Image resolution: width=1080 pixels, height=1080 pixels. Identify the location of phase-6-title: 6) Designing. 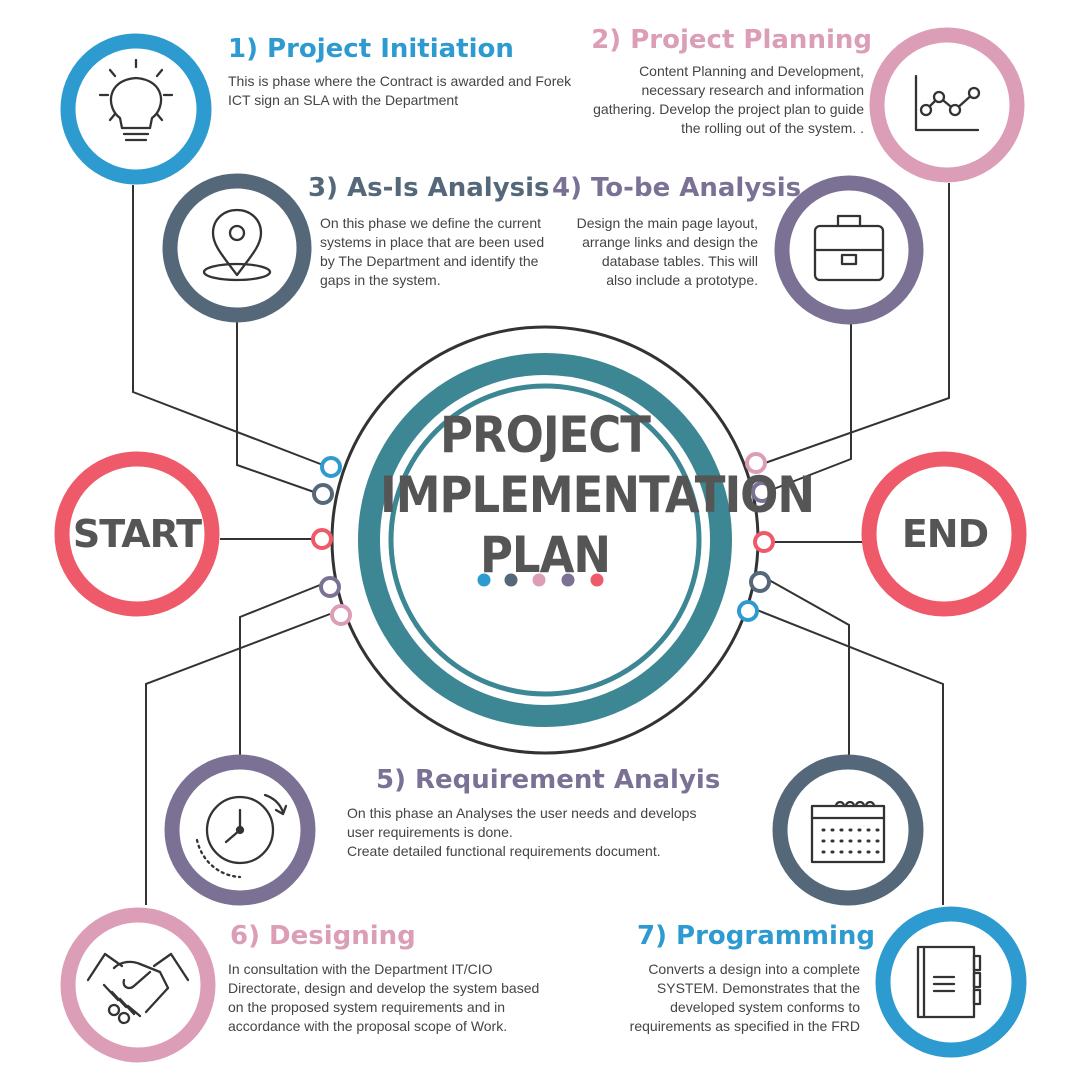
(323, 936).